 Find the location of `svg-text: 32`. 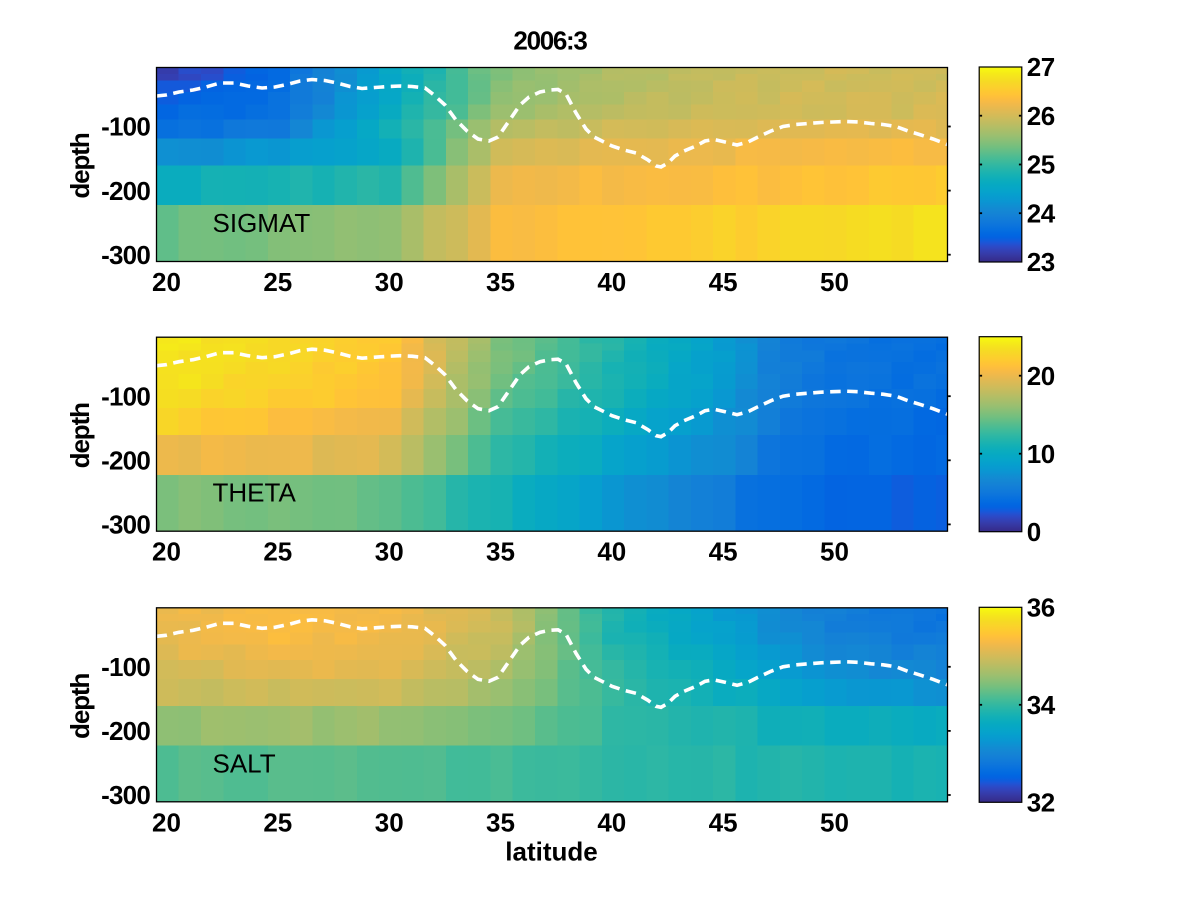

svg-text: 32 is located at coordinates (1041, 803).